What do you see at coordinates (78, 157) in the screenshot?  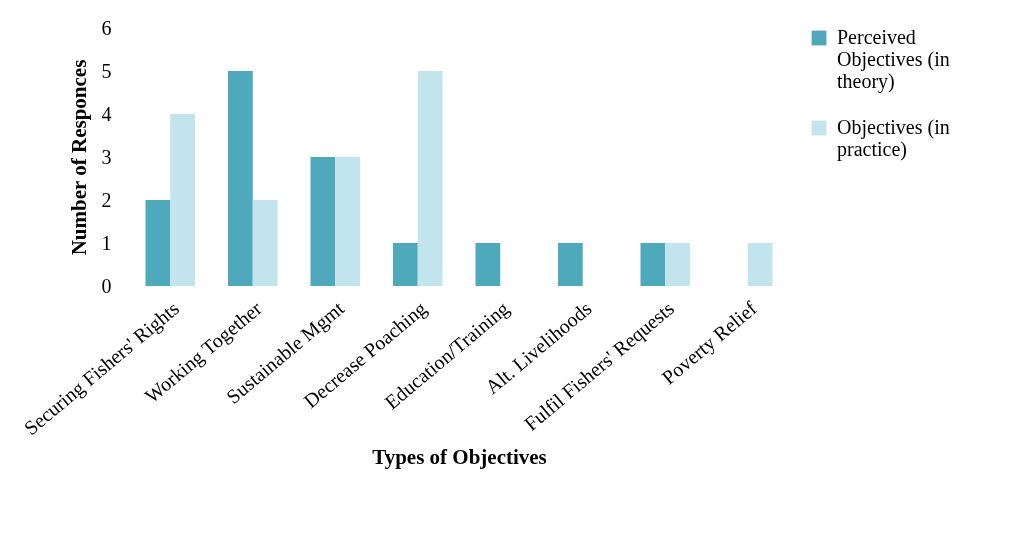 I see `y-axis-title: Number of Responces` at bounding box center [78, 157].